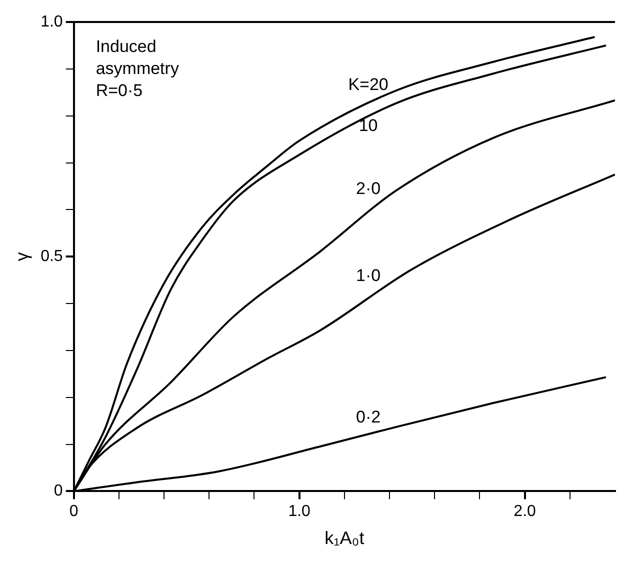  I want to click on annotation: Induced asymmetry R=0·5, so click(138, 69).